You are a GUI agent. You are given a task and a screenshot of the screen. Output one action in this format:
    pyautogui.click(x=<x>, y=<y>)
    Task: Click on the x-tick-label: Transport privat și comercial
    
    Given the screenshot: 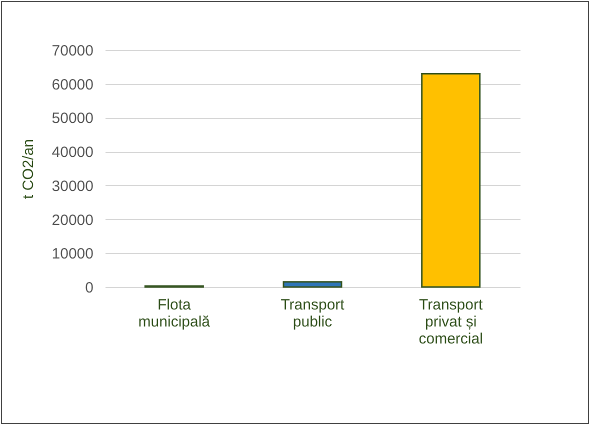 What is the action you would take?
    pyautogui.click(x=451, y=322)
    